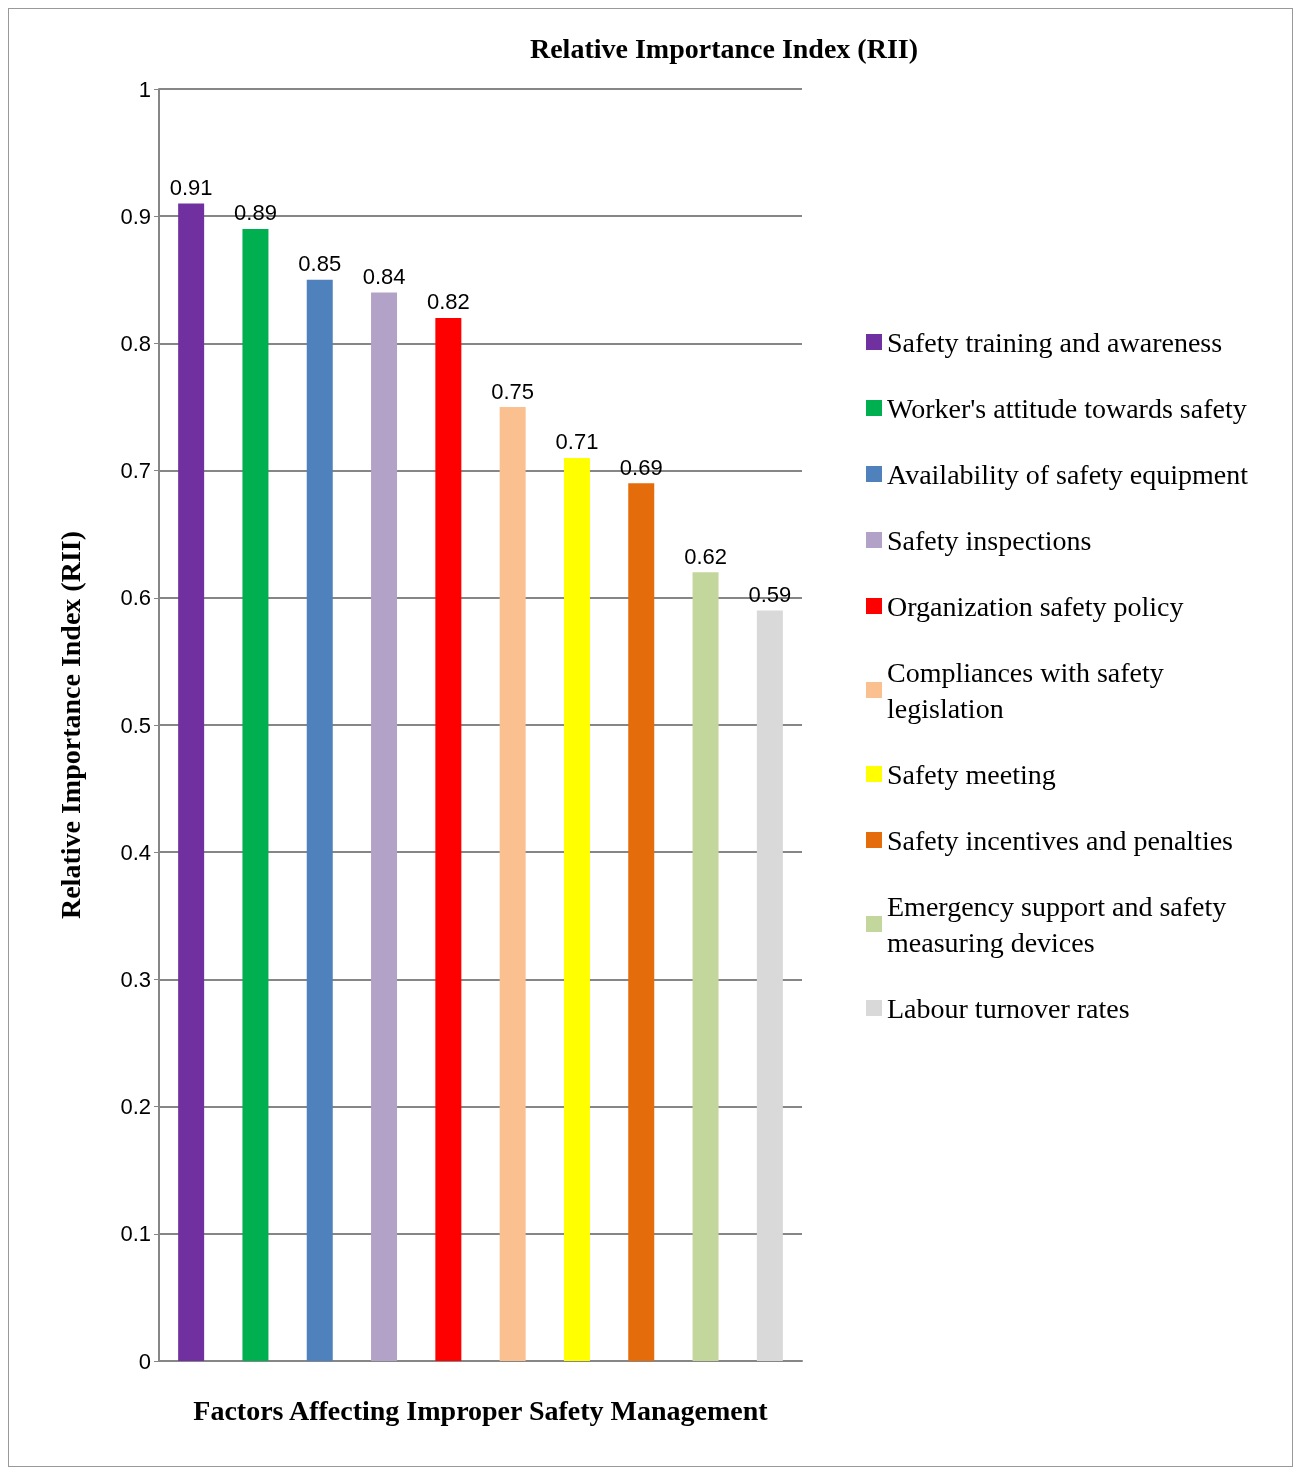  What do you see at coordinates (135, 216) in the screenshot?
I see `y-tick-label: 0.9` at bounding box center [135, 216].